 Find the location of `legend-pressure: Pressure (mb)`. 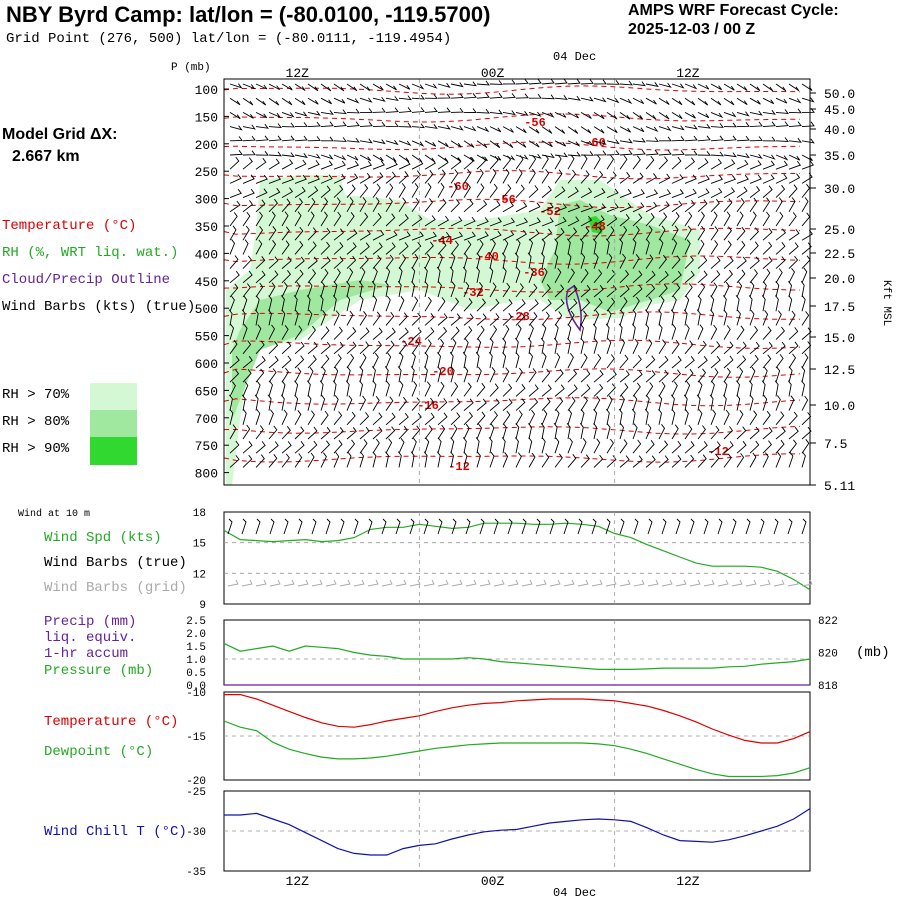

legend-pressure: Pressure (mb) is located at coordinates (99, 671).